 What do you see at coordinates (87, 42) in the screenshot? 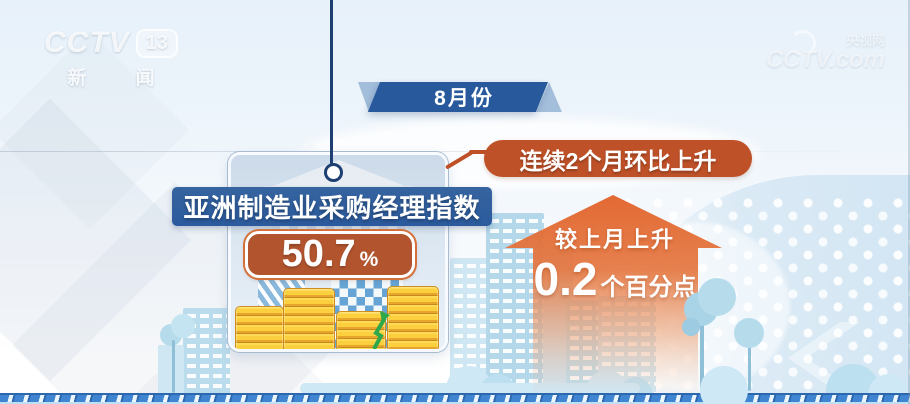
I see `channel-logo-brand: CCTV` at bounding box center [87, 42].